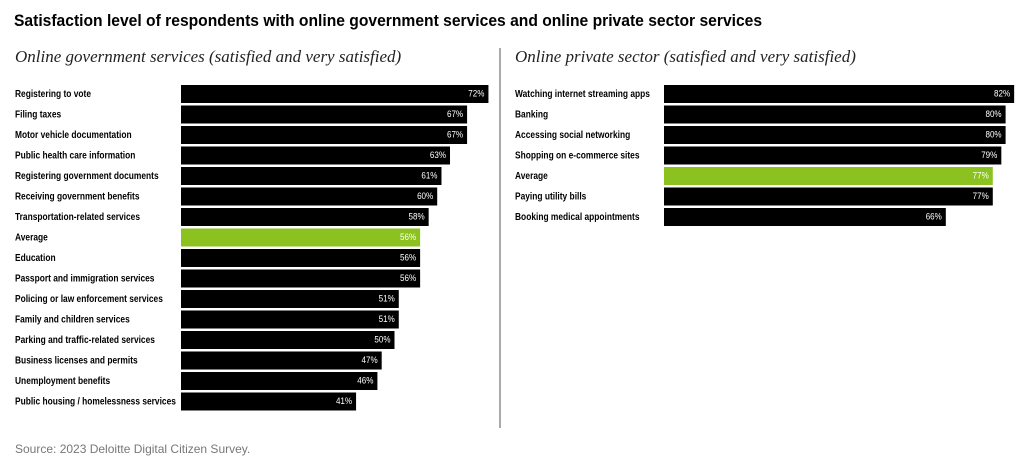 This screenshot has width=1024, height=464. I want to click on value-label: 50%, so click(382, 339).